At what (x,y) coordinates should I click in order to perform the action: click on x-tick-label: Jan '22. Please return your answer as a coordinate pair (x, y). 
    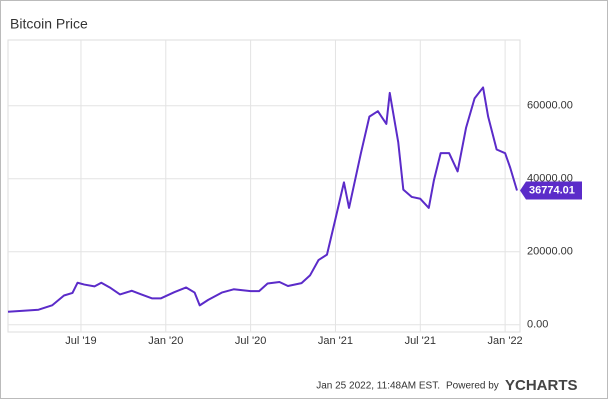
    Looking at the image, I should click on (505, 341).